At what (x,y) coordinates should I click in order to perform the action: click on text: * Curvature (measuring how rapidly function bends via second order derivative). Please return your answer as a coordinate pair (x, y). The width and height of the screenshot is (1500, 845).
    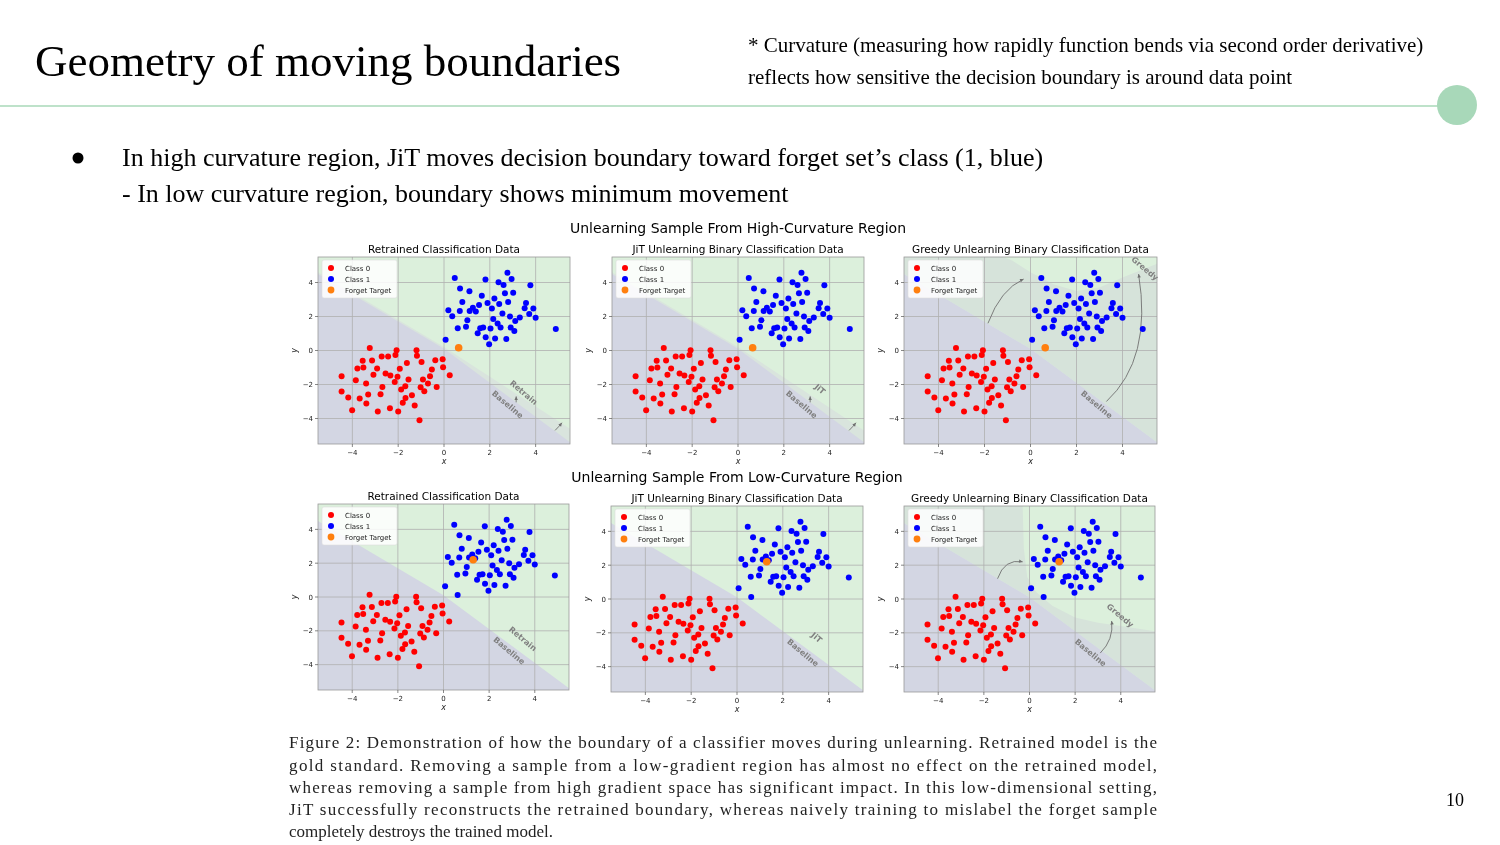
    Looking at the image, I should click on (1086, 45).